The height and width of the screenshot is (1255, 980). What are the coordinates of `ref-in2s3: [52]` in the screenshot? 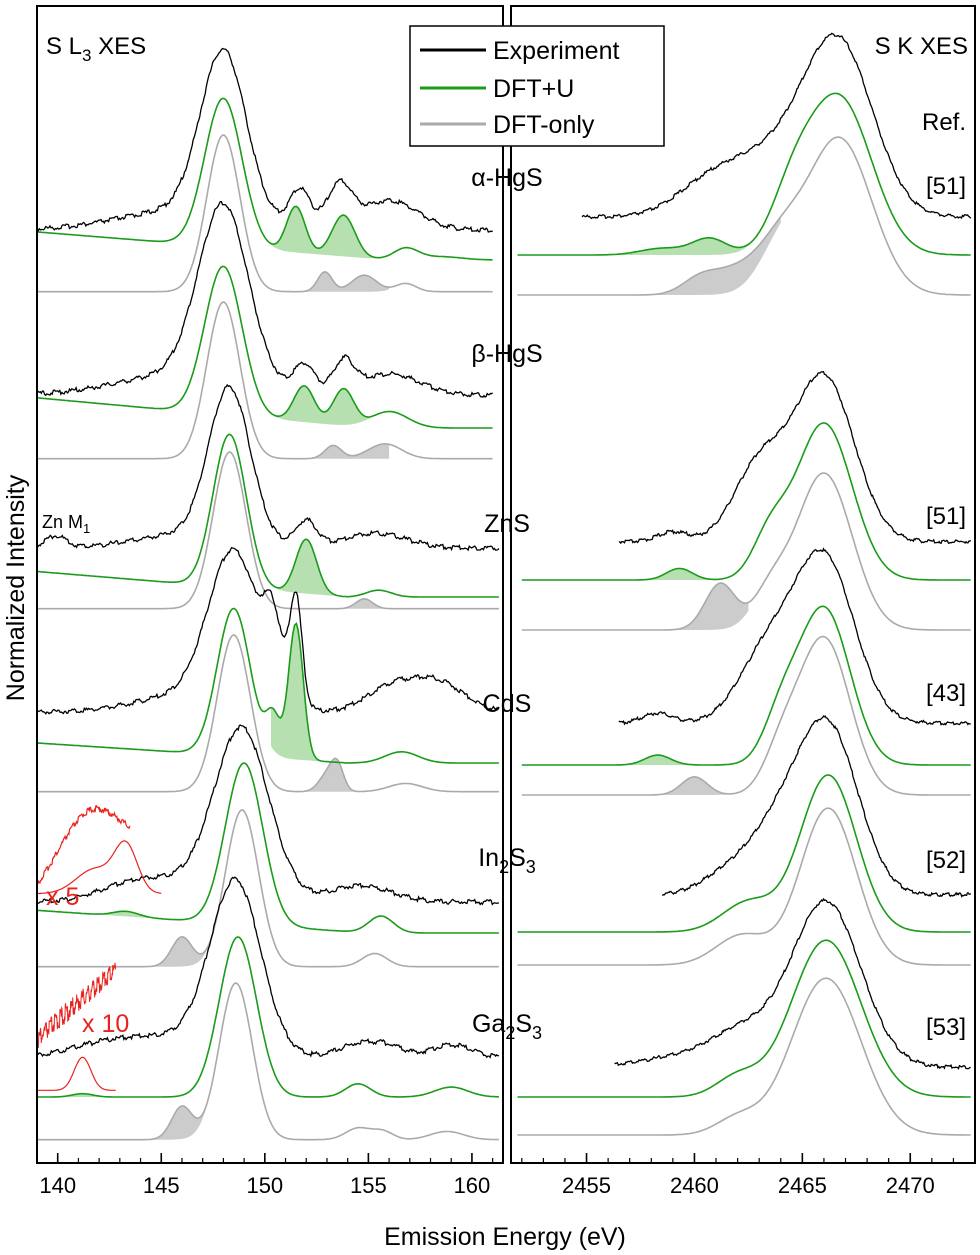 It's located at (946, 860).